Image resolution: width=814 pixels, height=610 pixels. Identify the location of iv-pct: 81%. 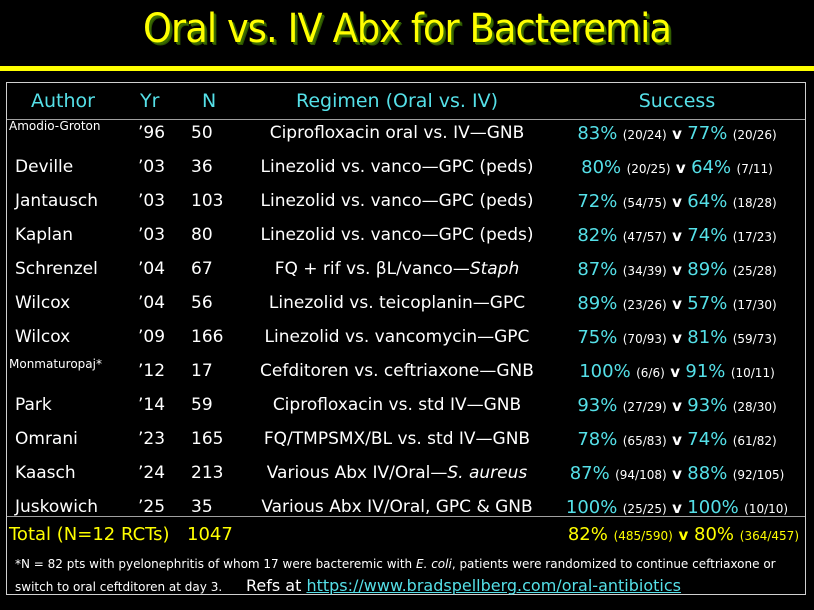
(707, 337).